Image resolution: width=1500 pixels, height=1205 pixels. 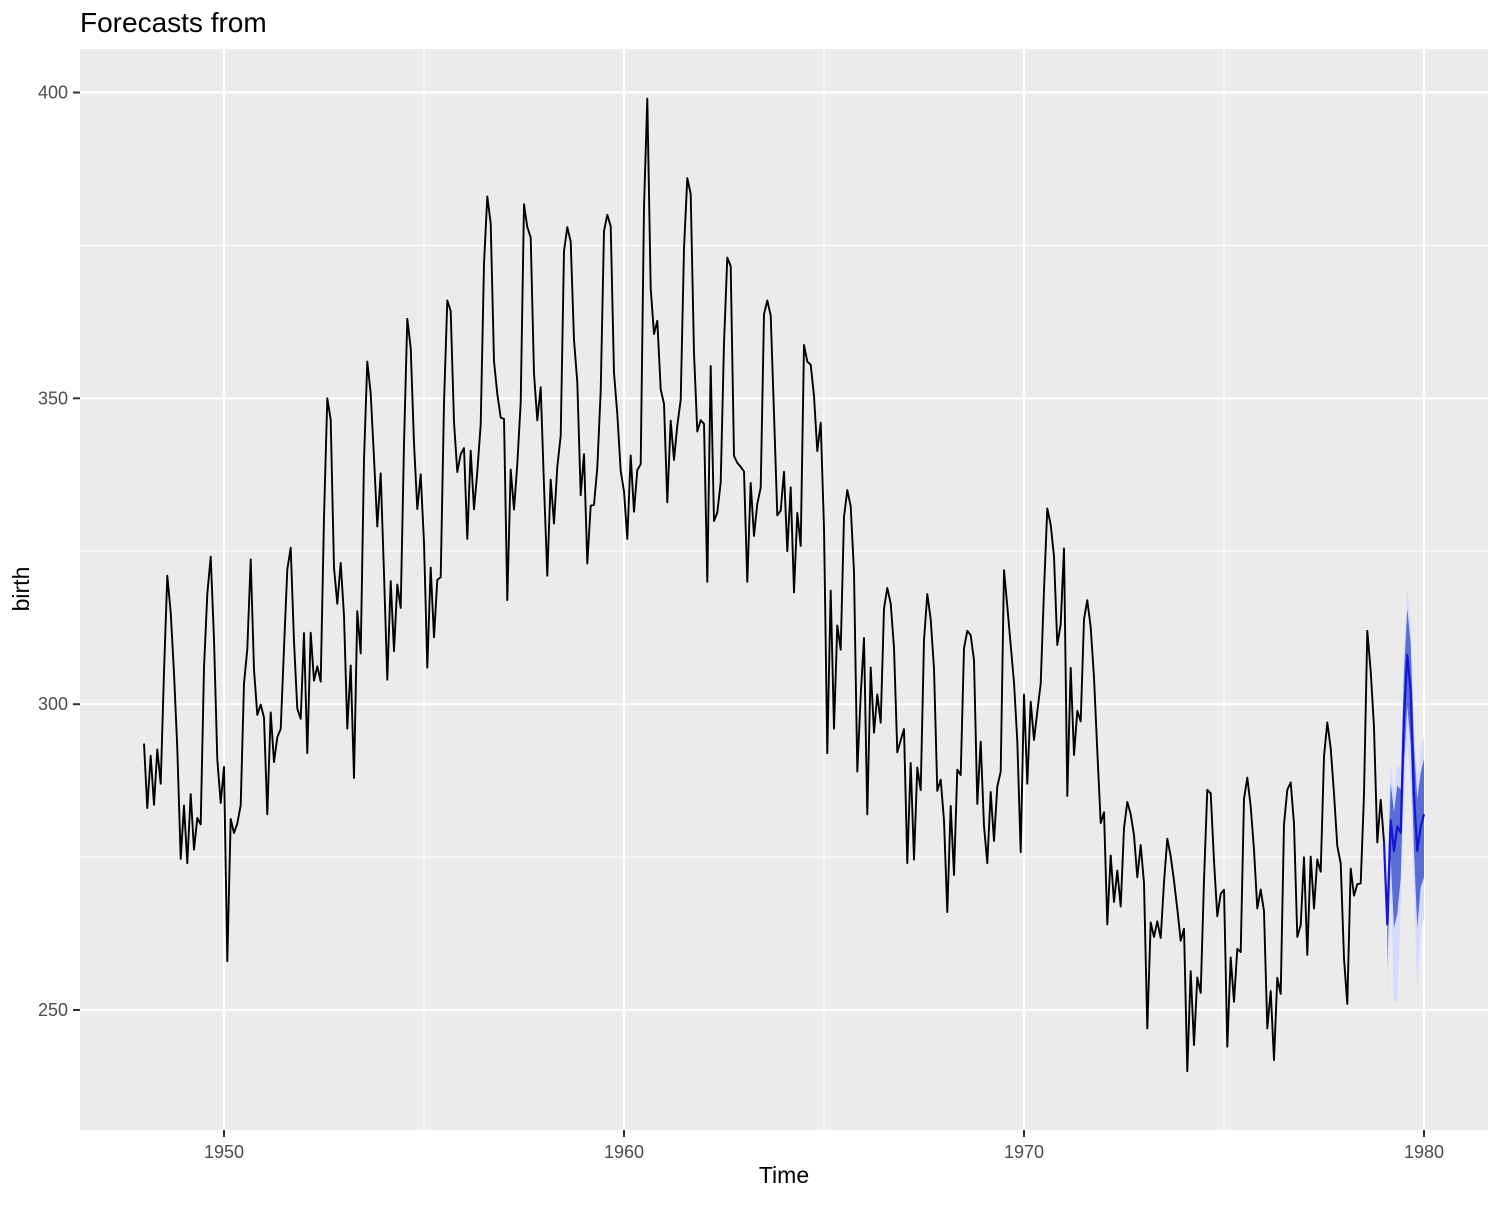 I want to click on svg-text: 350, so click(x=53, y=398).